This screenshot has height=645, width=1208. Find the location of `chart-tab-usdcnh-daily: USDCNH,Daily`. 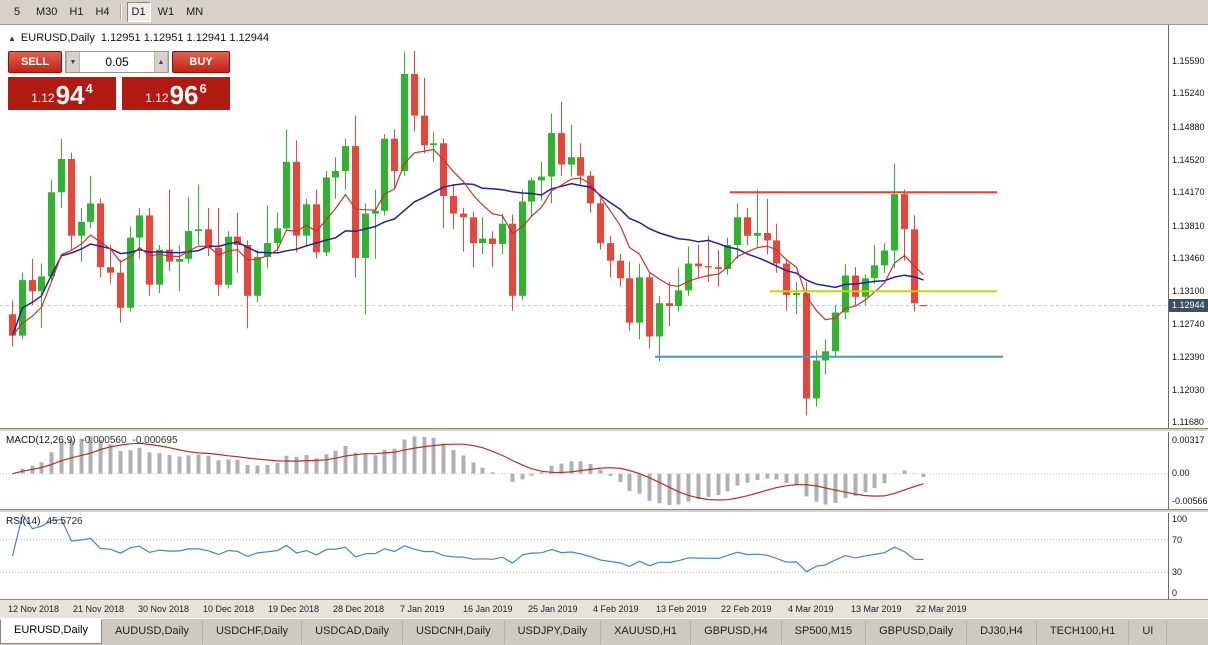

chart-tab-usdcnh-daily: USDCNH,Daily is located at coordinates (454, 632).